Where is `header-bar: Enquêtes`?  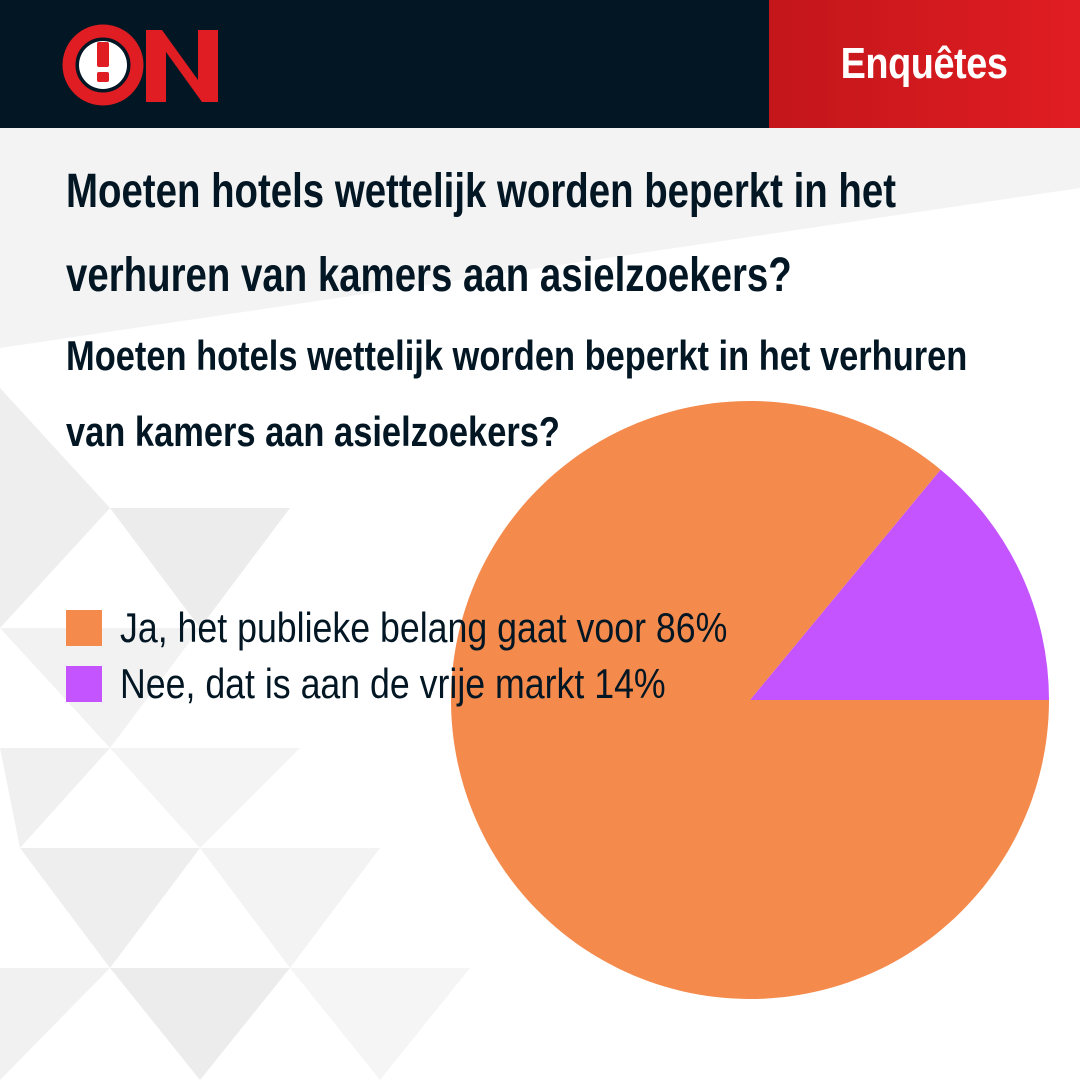 header-bar: Enquêtes is located at coordinates (540, 64).